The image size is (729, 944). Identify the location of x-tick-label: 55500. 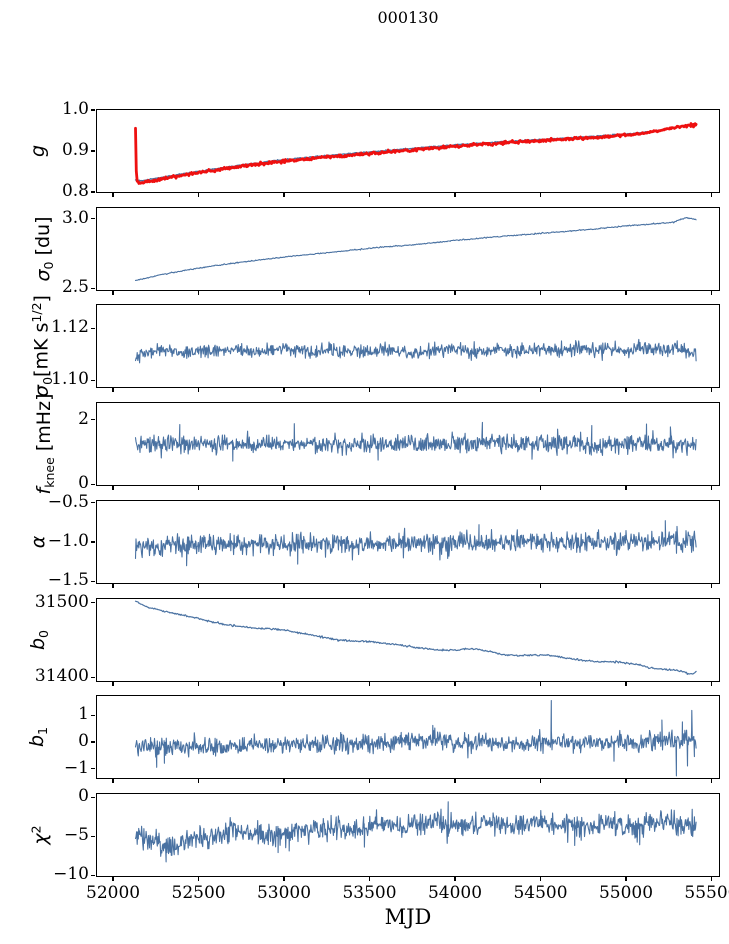
(706, 893).